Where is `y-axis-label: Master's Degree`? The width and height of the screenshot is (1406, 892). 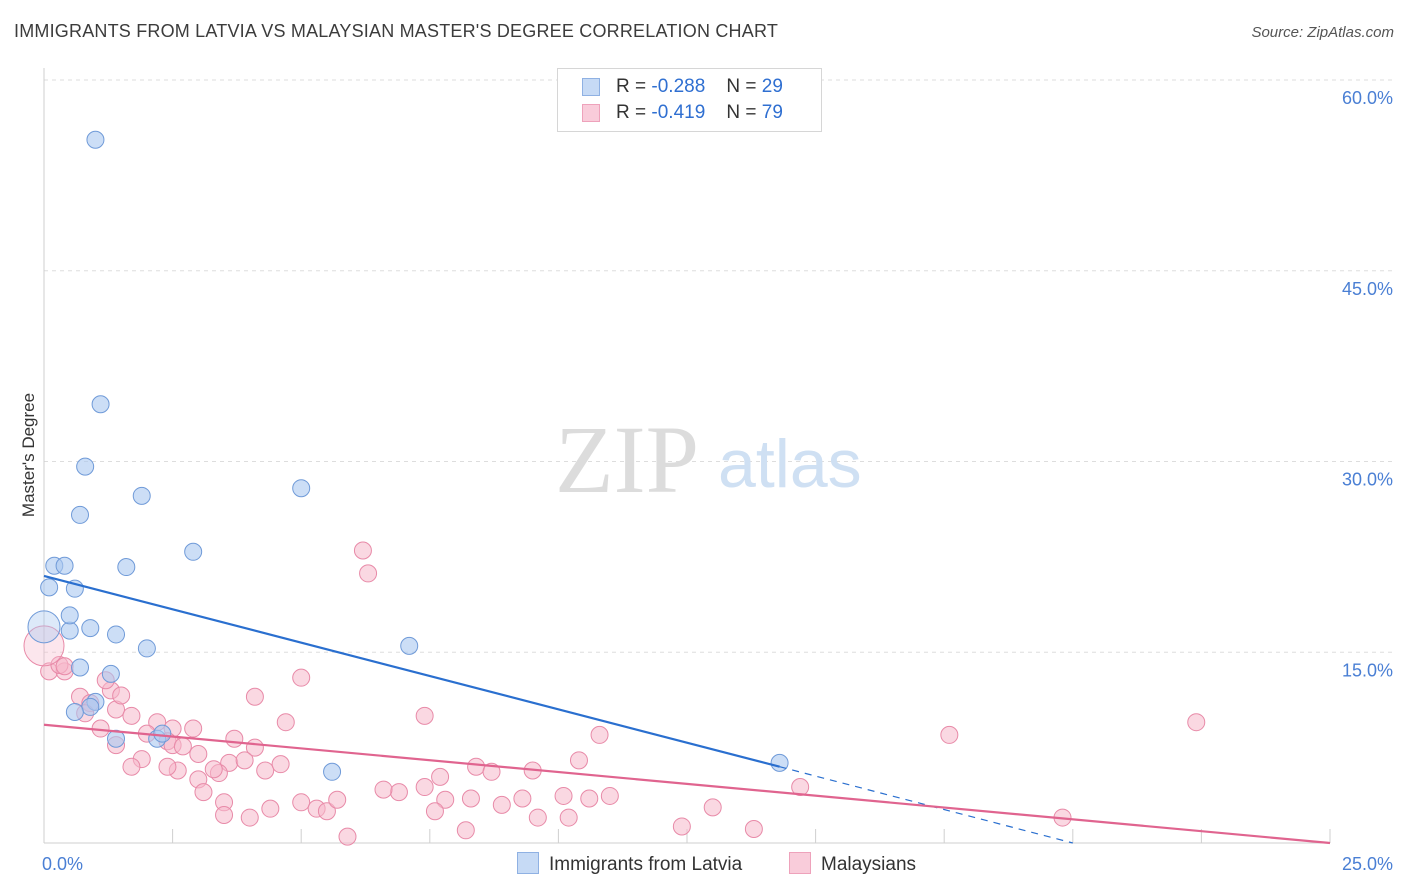 y-axis-label: Master's Degree is located at coordinates (28, 455).